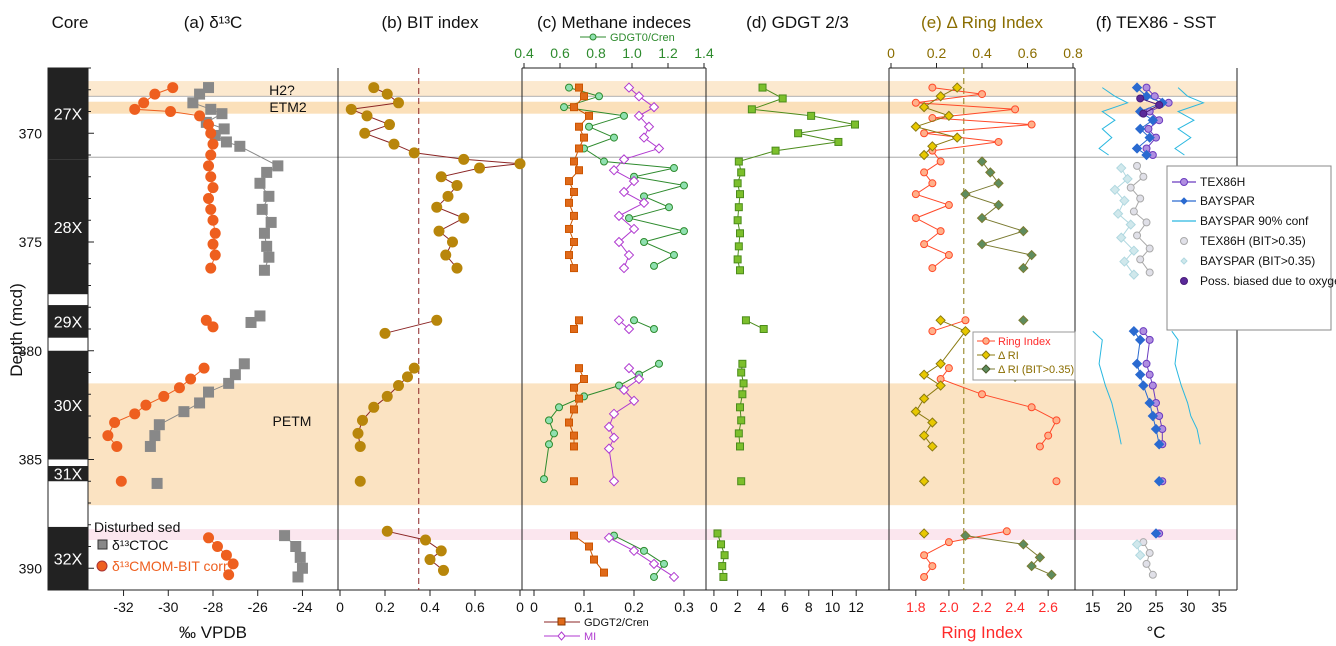 The image size is (1336, 646). I want to click on panel-e-toptick-label-0: 0, so click(891, 53).